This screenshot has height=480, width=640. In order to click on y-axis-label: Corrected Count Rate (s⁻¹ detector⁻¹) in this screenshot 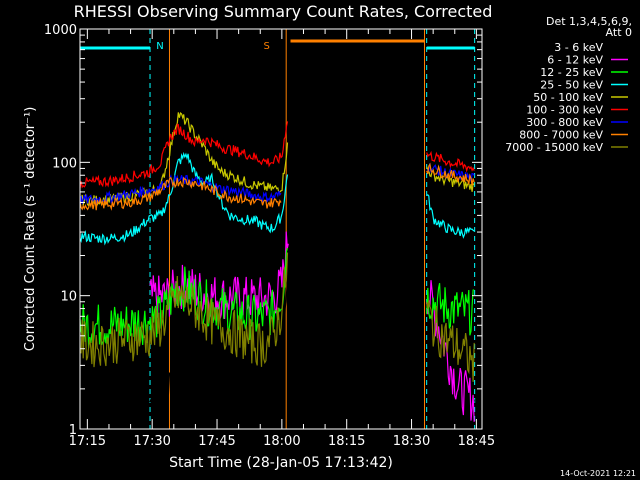, I will do `click(30, 229)`.